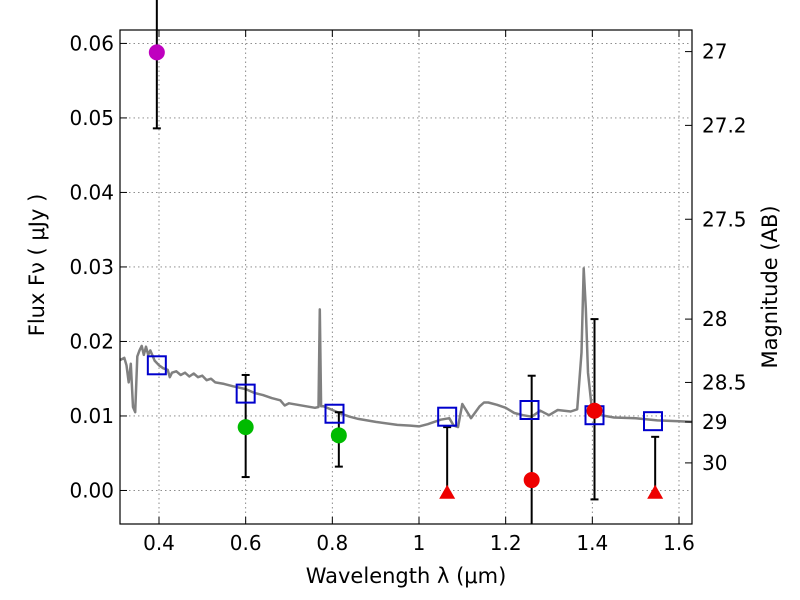 The image size is (800, 600). Describe the element at coordinates (91, 118) in the screenshot. I see `y-tick-label: 0.05` at that location.